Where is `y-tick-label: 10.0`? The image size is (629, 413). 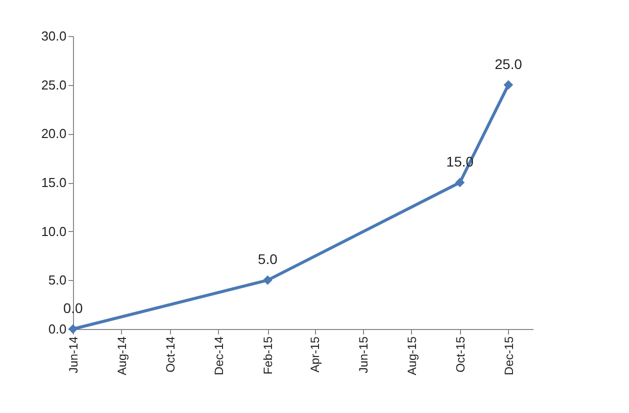 y-tick-label: 10.0 is located at coordinates (53, 231).